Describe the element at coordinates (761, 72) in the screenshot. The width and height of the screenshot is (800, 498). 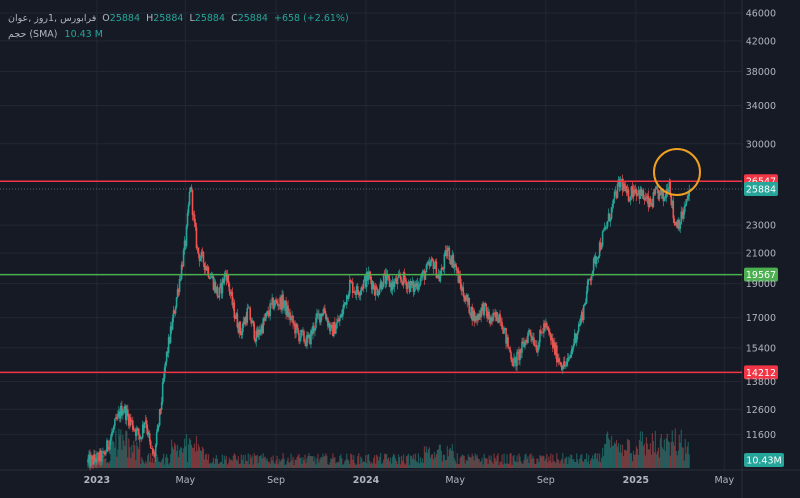
I see `y-tick-label: 38000` at that location.